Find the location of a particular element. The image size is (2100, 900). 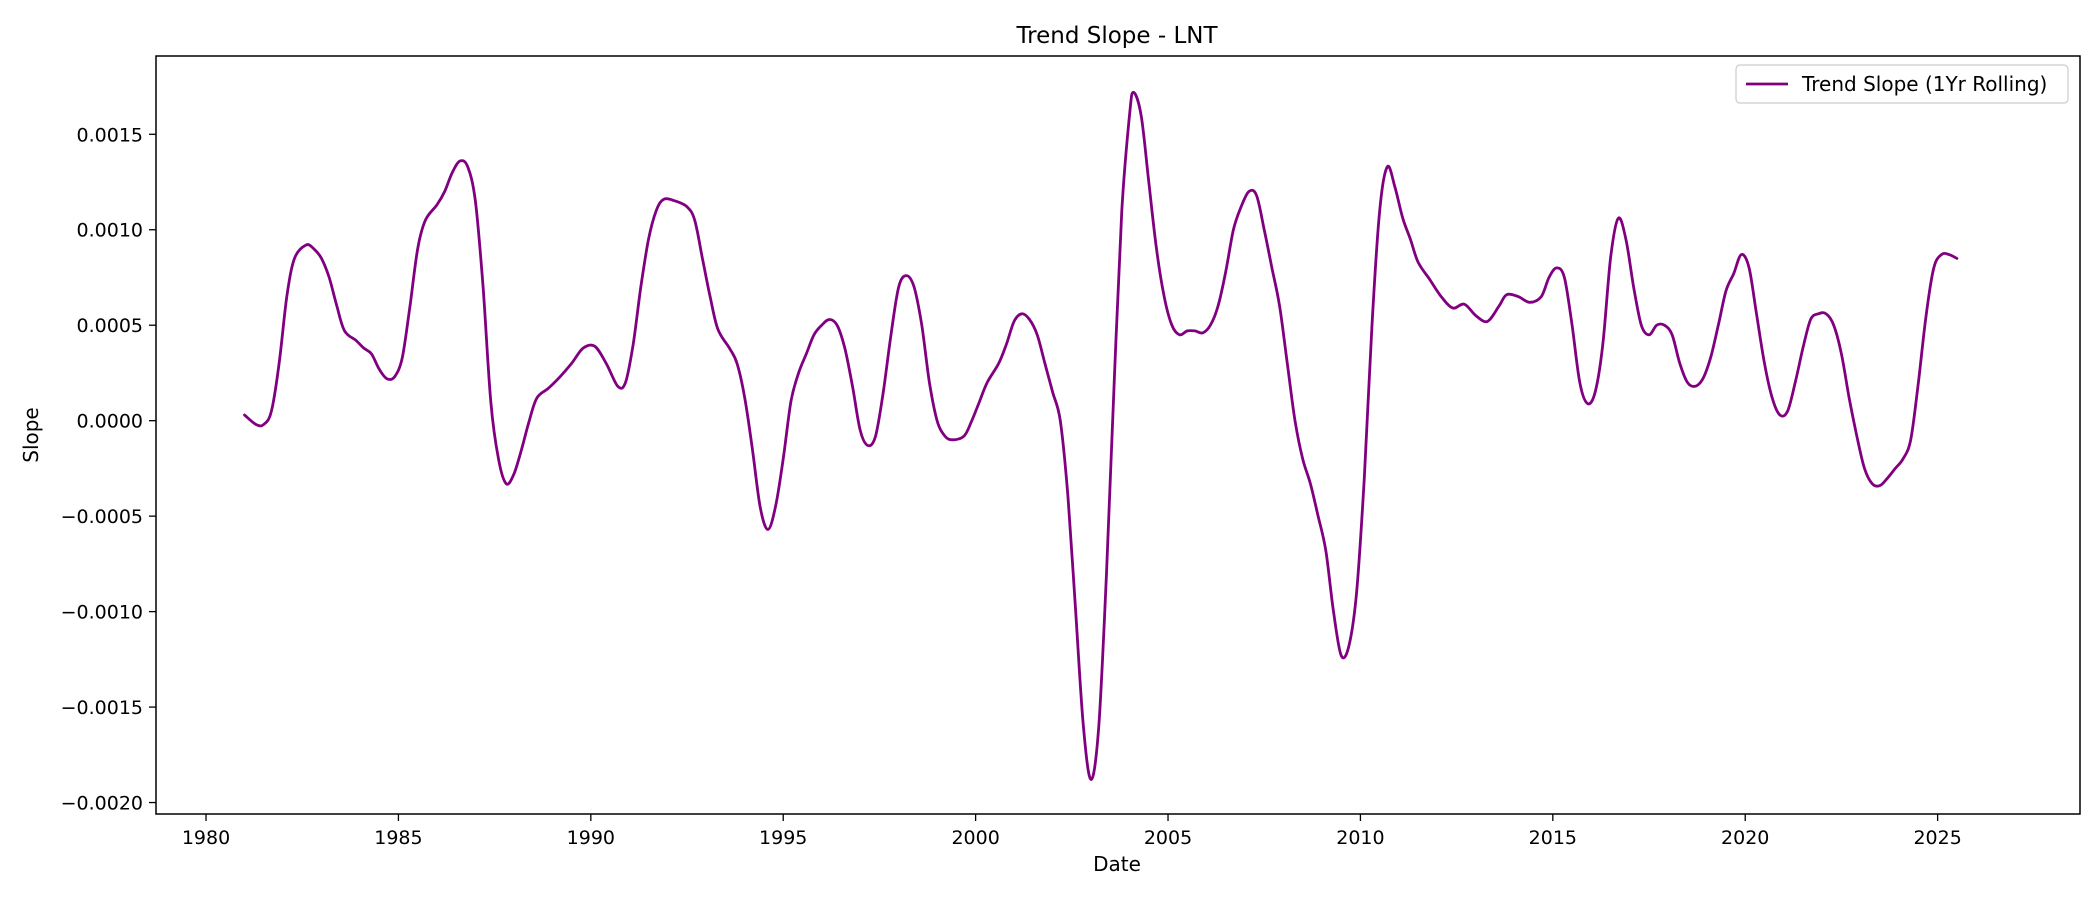

x-tick-label: 2025 is located at coordinates (1937, 838).